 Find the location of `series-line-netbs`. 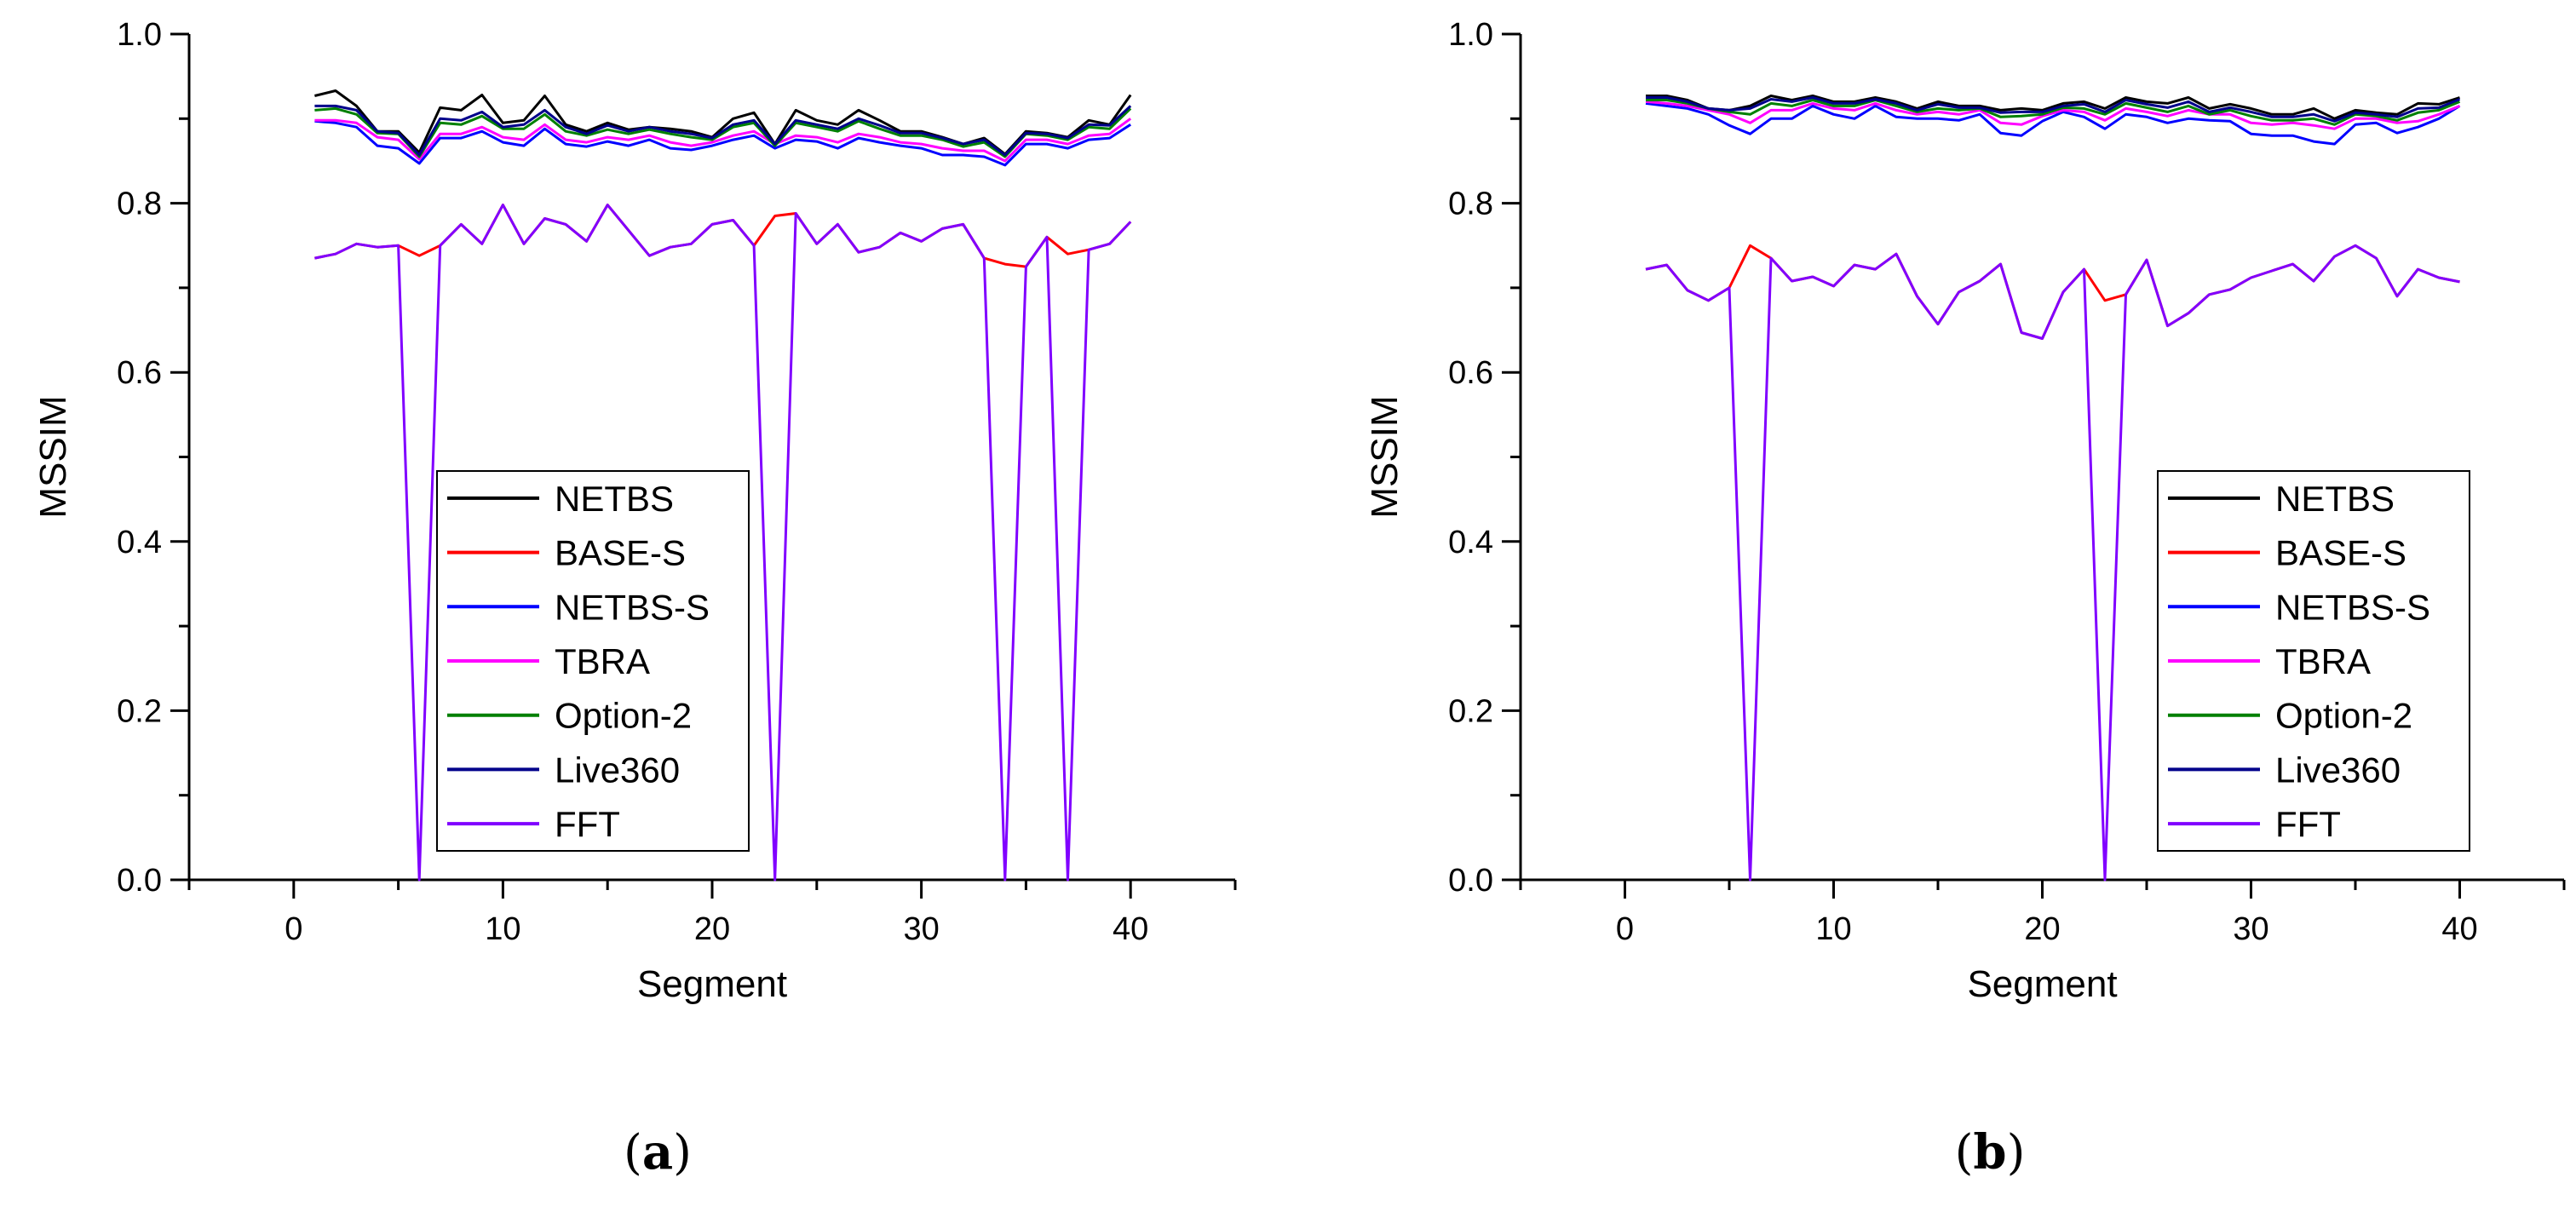

series-line-netbs is located at coordinates (2053, 107).